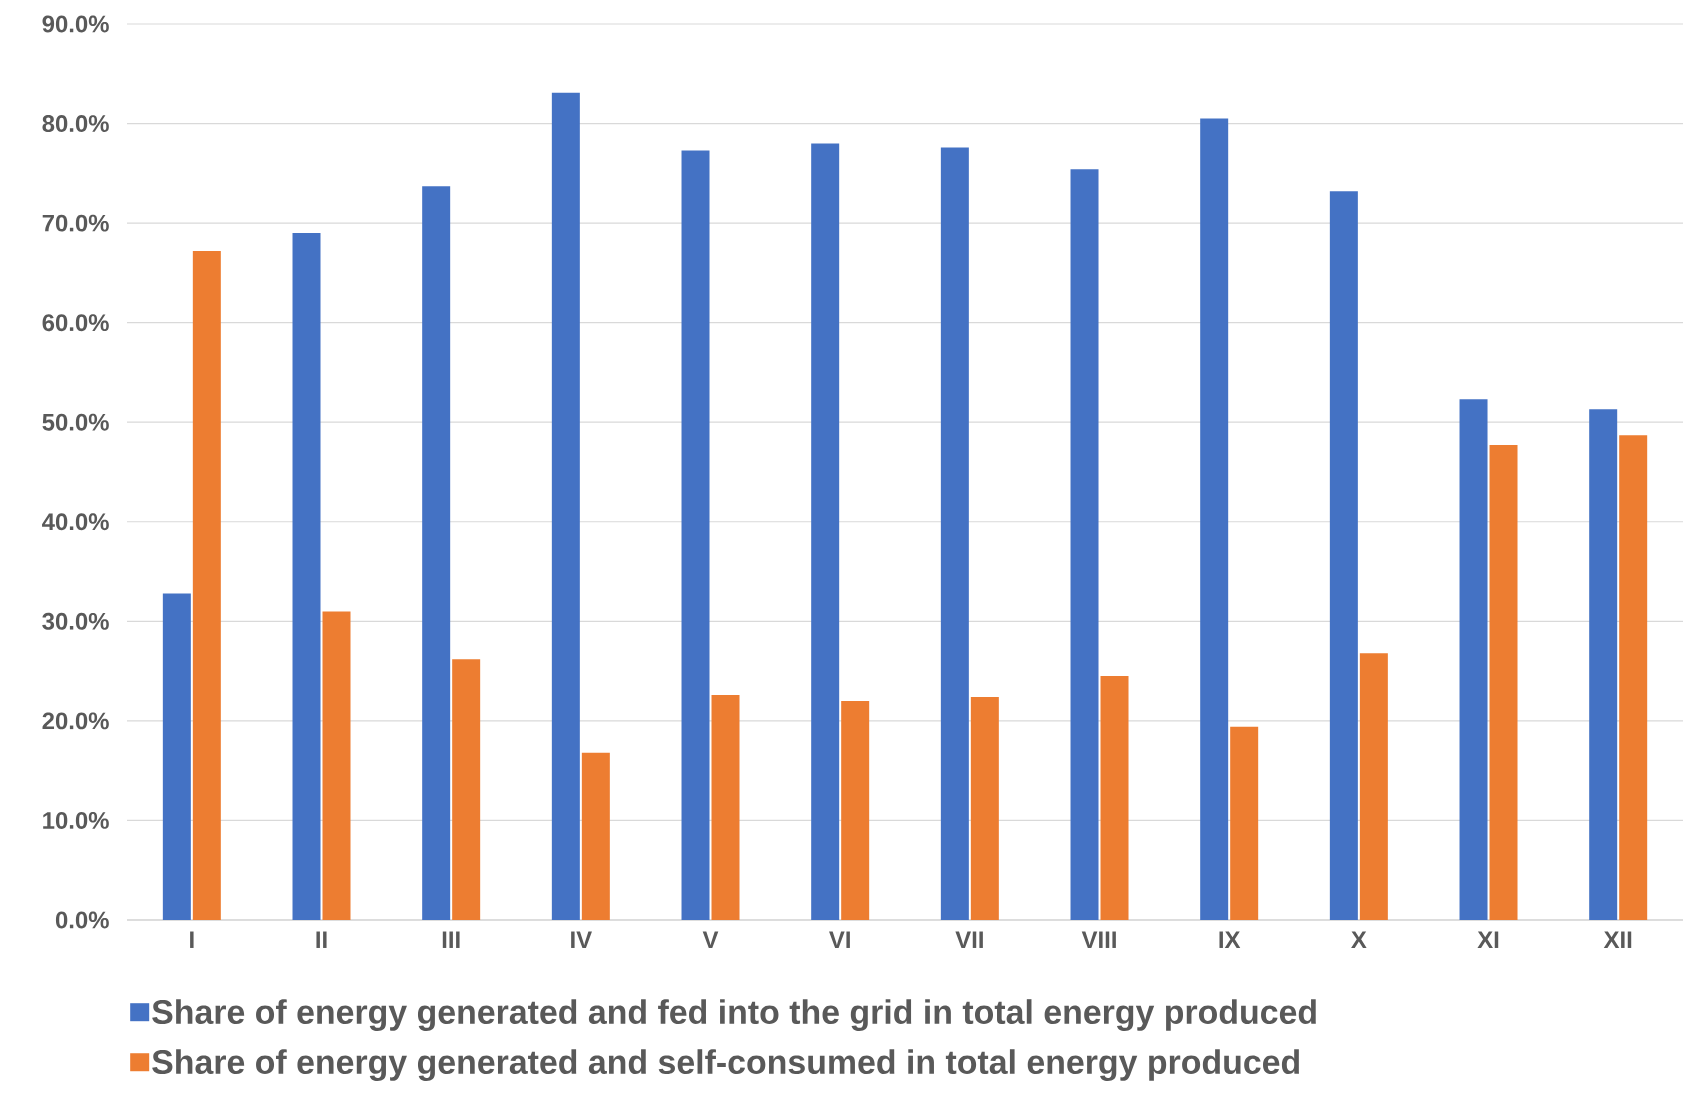 This screenshot has height=1107, width=1683. What do you see at coordinates (969, 939) in the screenshot?
I see `x-tick-label: VII` at bounding box center [969, 939].